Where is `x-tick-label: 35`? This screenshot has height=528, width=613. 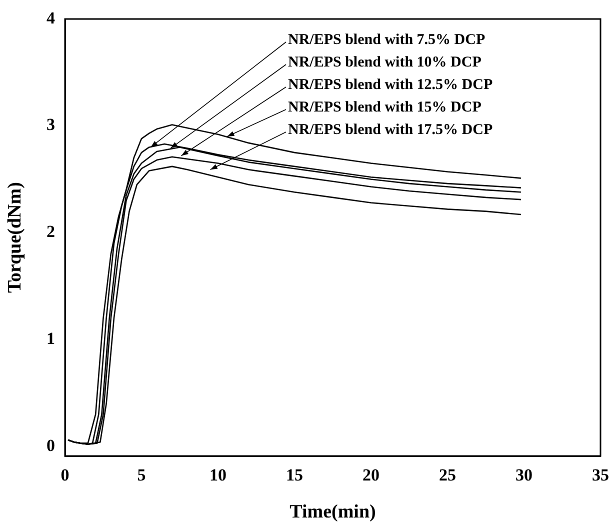 x-tick-label: 35 is located at coordinates (600, 475).